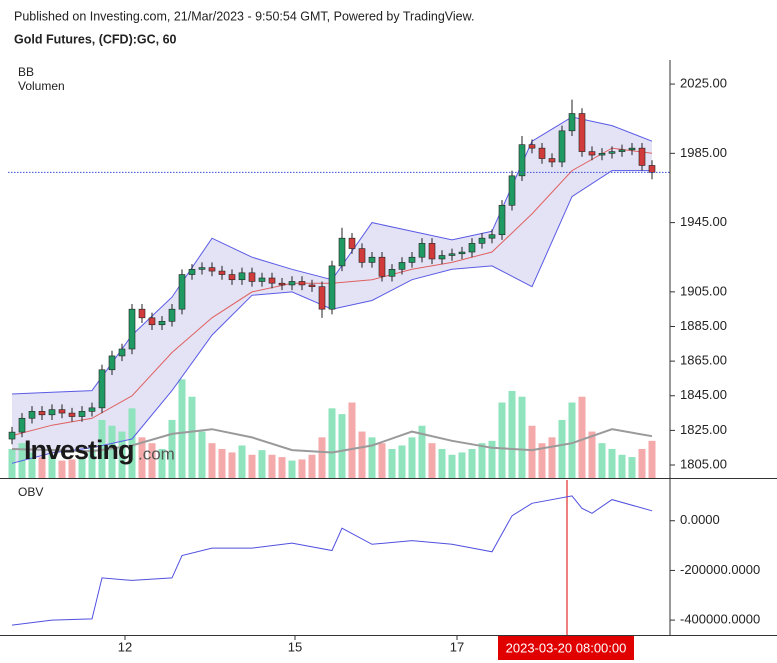 The width and height of the screenshot is (777, 663). I want to click on crosshair-label: 2023-03-20 08:00:00, so click(566, 647).